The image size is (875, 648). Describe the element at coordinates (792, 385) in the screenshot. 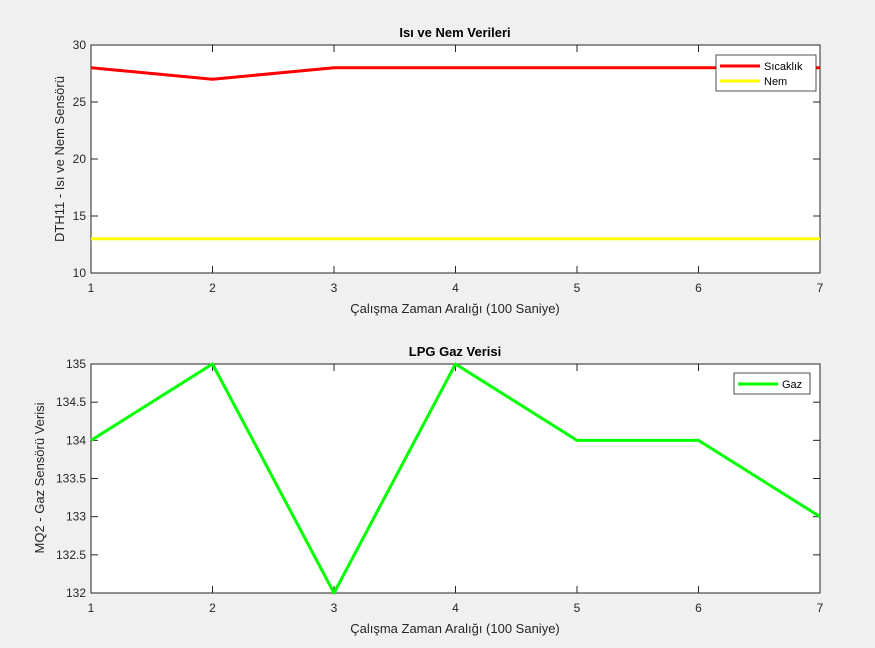

I see `legend-label-gaz: Gaz` at that location.